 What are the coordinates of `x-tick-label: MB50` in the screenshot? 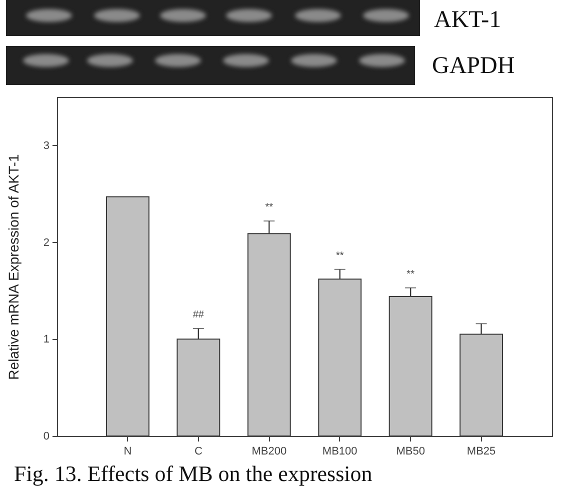 It's located at (410, 452).